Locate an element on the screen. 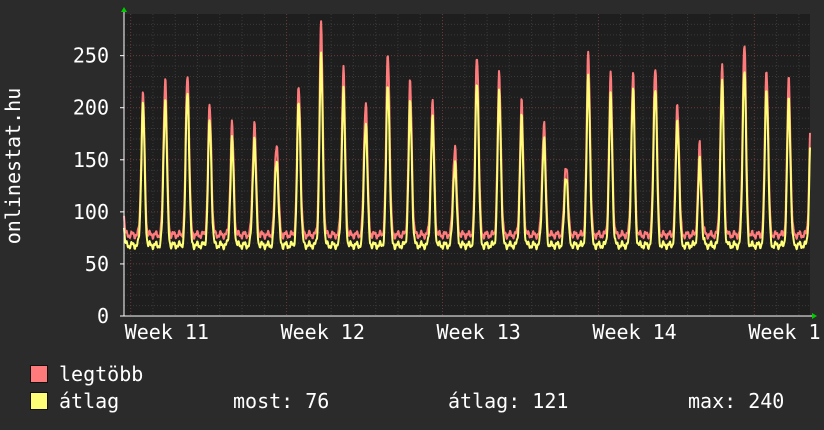 The image size is (824, 430). y-tick-labels: 0 50 100 150 200 250 is located at coordinates (98, 186).